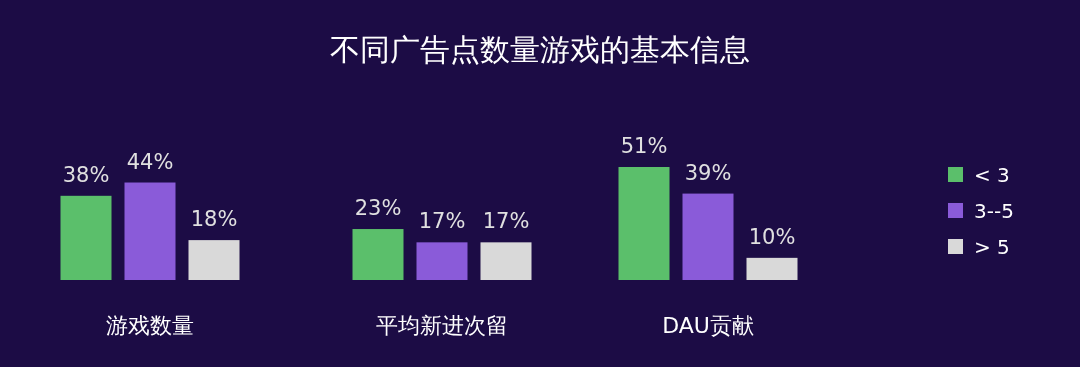 This screenshot has width=1080, height=367. What do you see at coordinates (994, 211) in the screenshot?
I see `legend-label: 3--5` at bounding box center [994, 211].